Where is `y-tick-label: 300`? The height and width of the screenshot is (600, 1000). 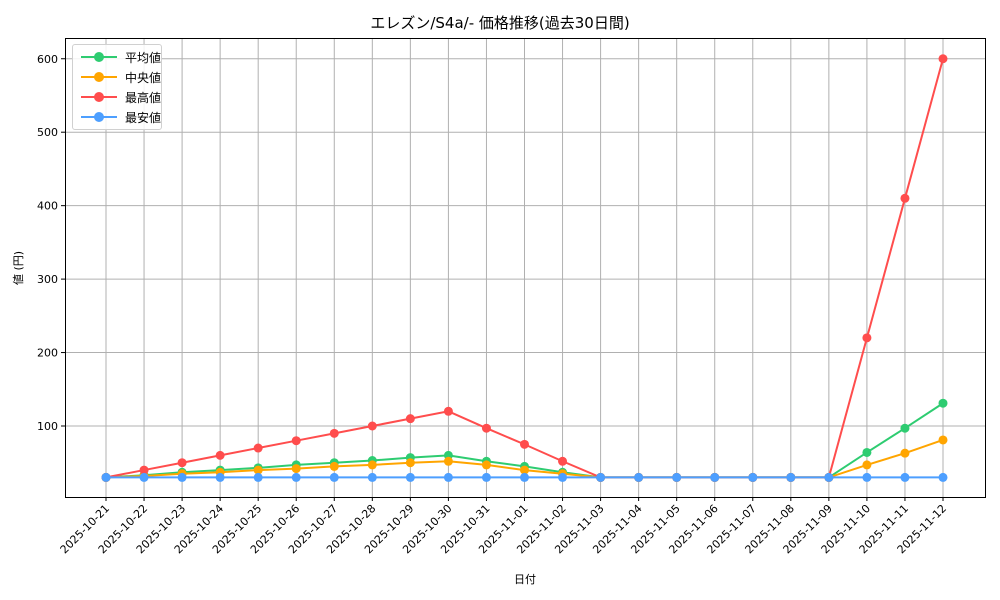
y-tick-label: 300 is located at coordinates (47, 279).